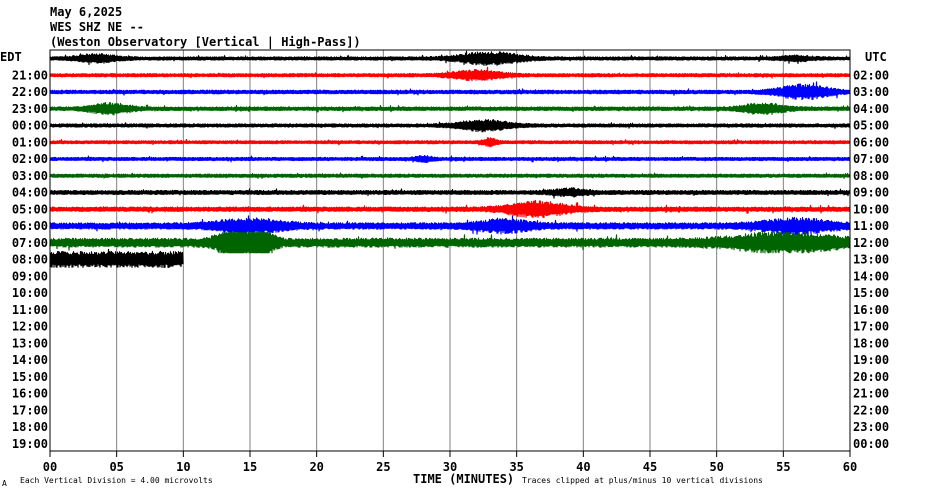 This screenshot has width=930, height=494. I want to click on utc-row-label: 10:00, so click(871, 209).